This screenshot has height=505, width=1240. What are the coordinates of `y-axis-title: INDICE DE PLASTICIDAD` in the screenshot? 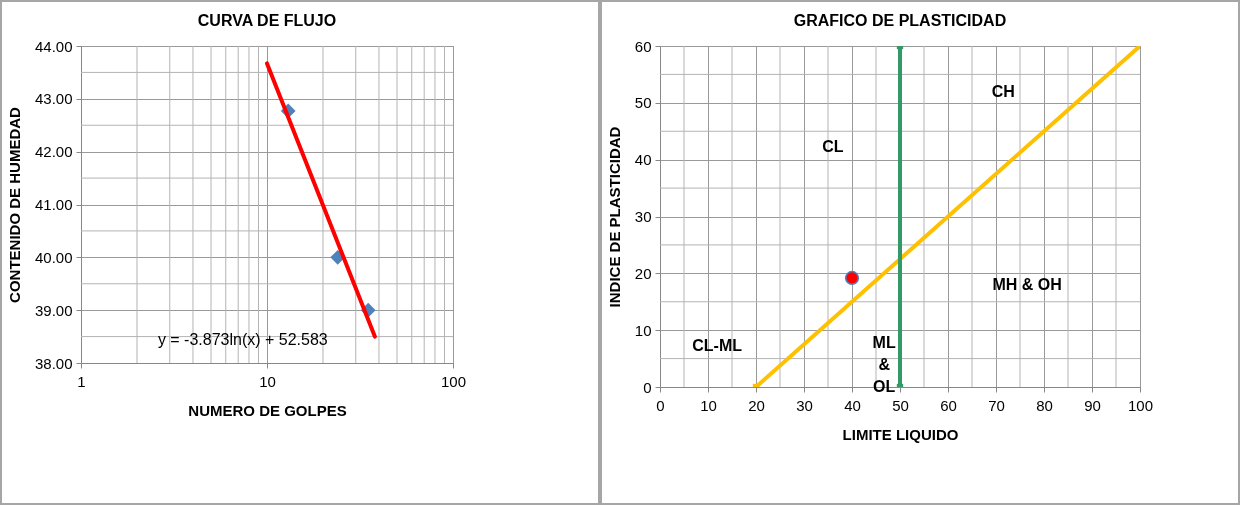 It's located at (614, 217).